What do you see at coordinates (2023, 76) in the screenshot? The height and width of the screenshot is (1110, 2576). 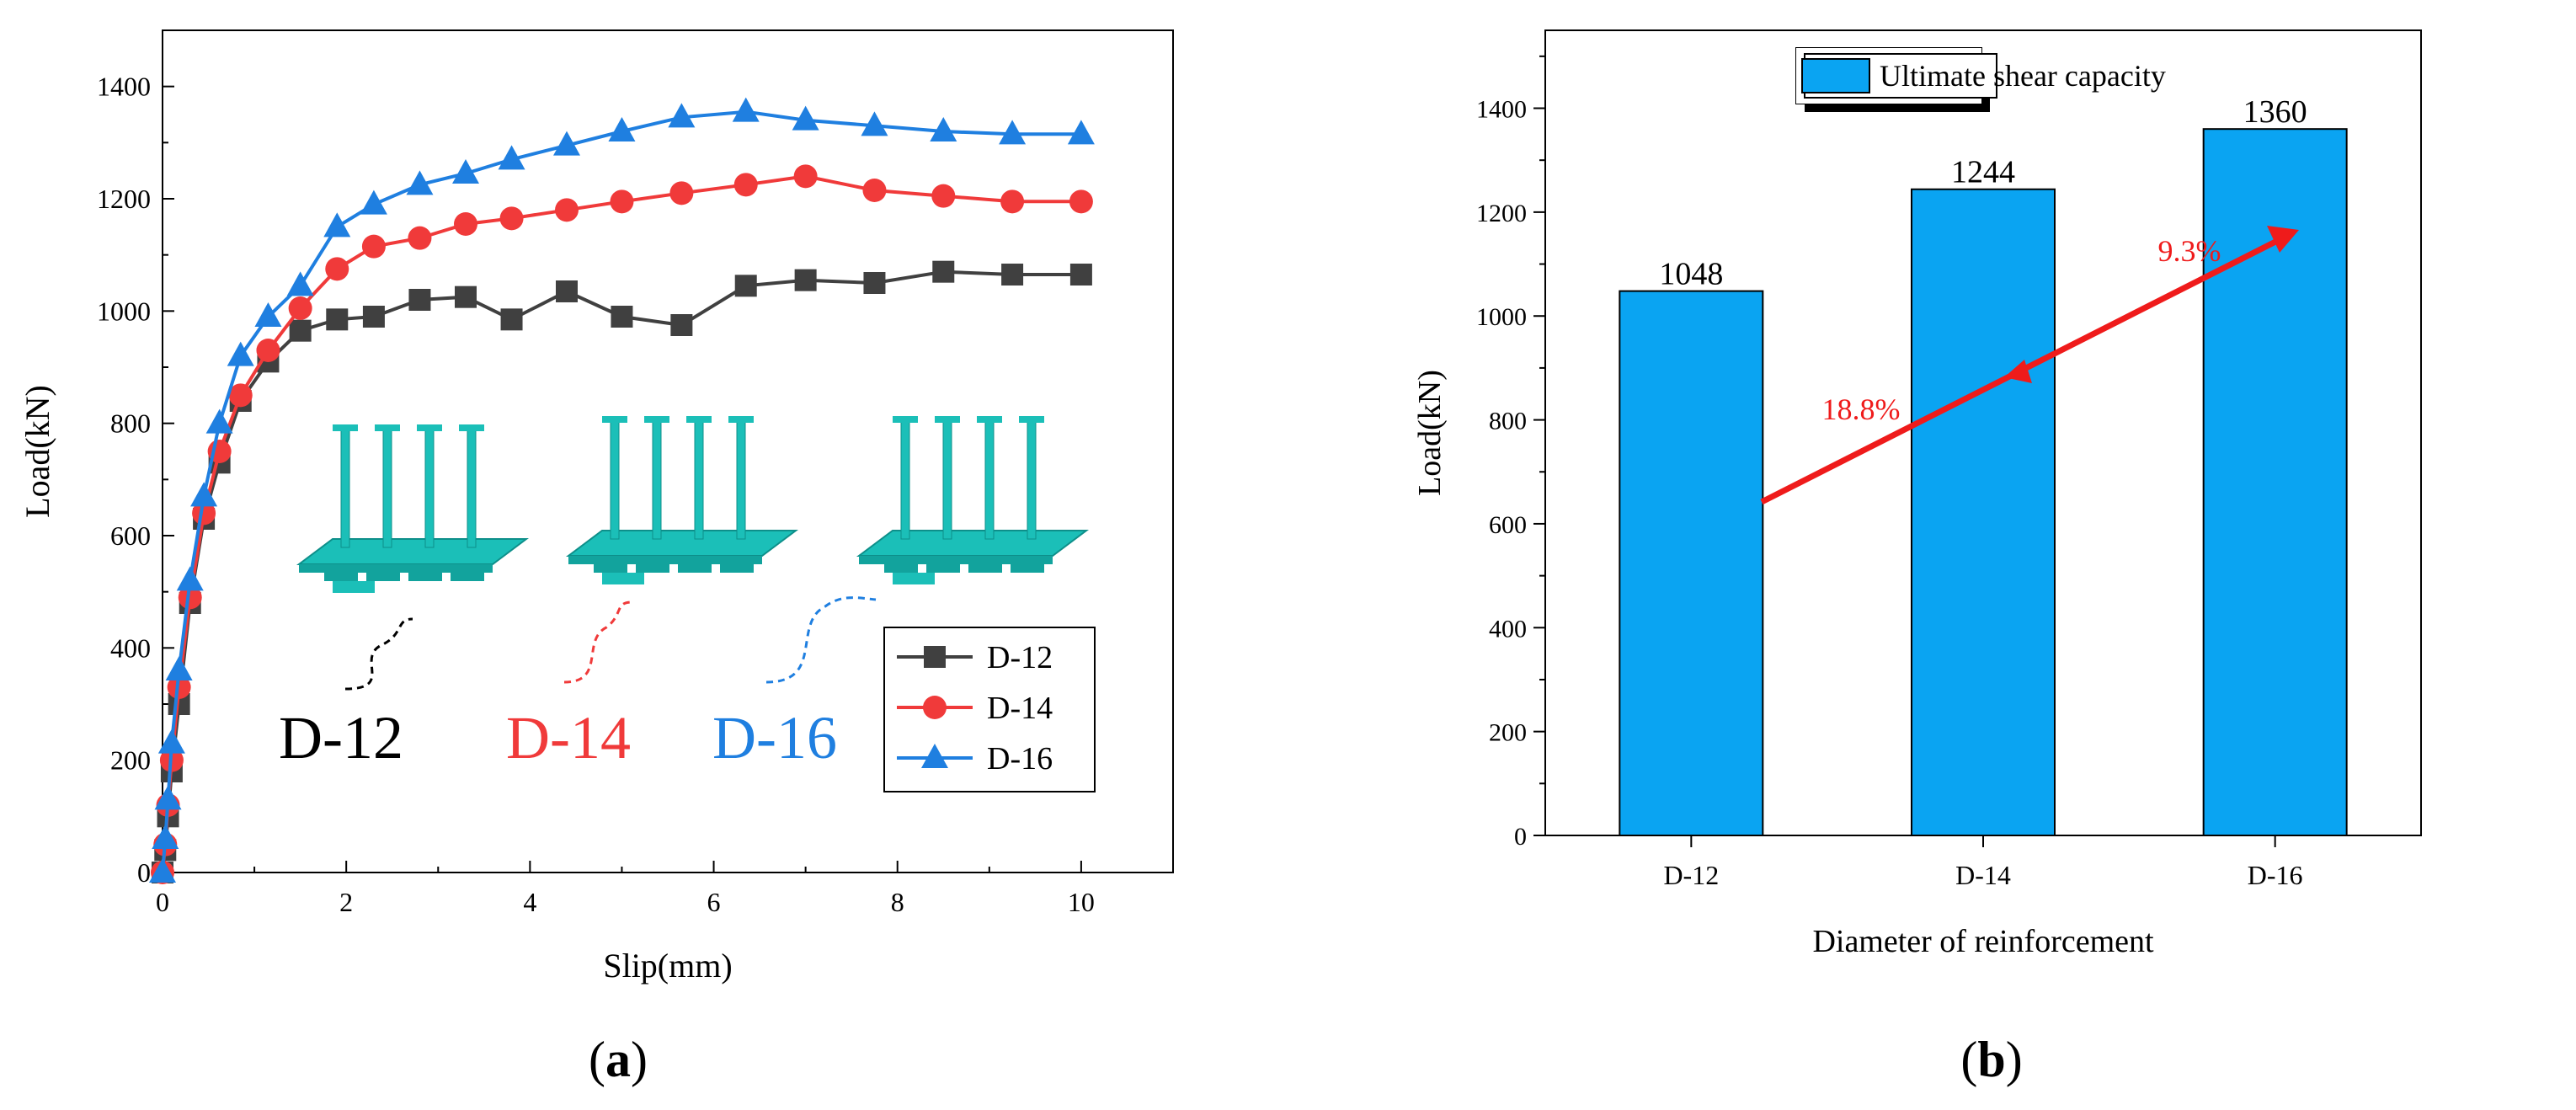 I see `legend-label-b: Ultimate shear capacity` at bounding box center [2023, 76].